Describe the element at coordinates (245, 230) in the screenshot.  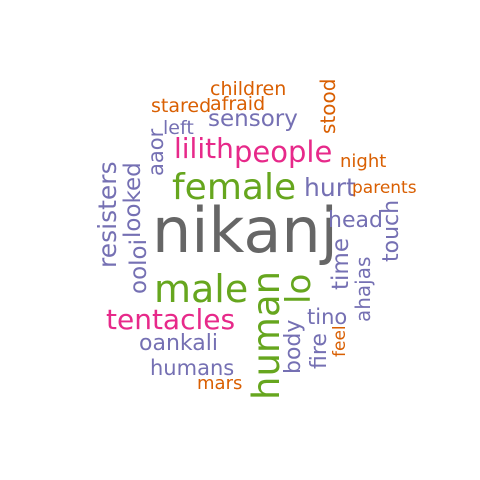
I see `word-nikanj: nikanj` at that location.